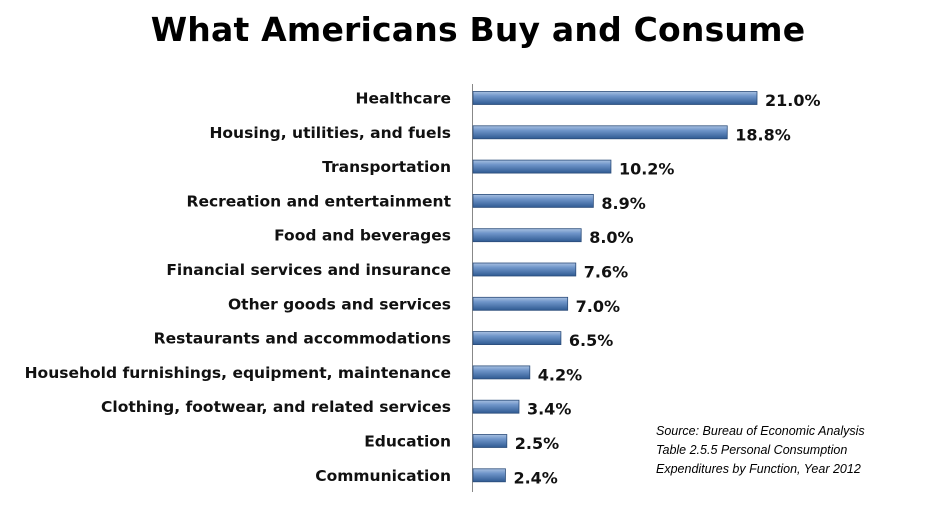  I want to click on value-label: 18.8%, so click(763, 134).